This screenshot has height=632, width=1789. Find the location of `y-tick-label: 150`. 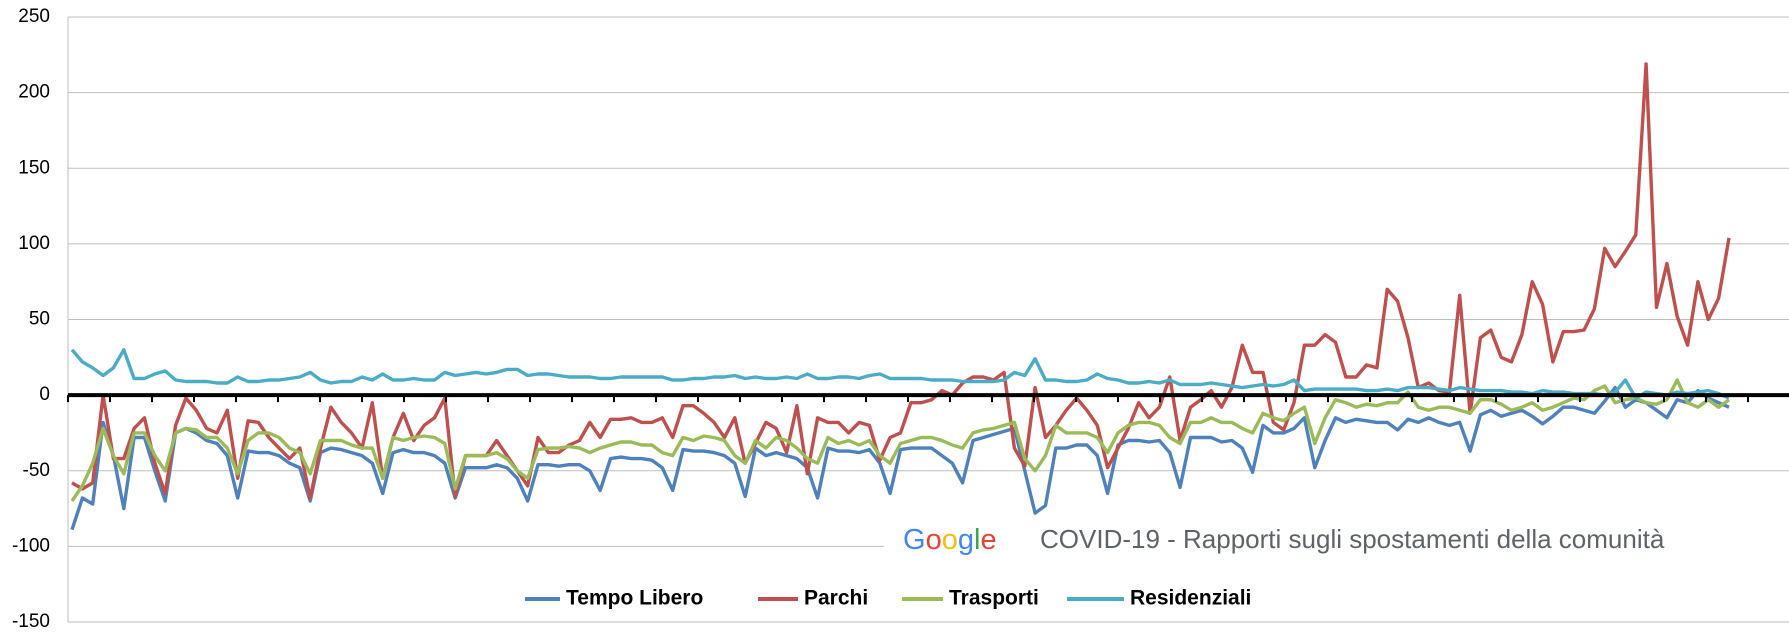

y-tick-label: 150 is located at coordinates (34, 167).